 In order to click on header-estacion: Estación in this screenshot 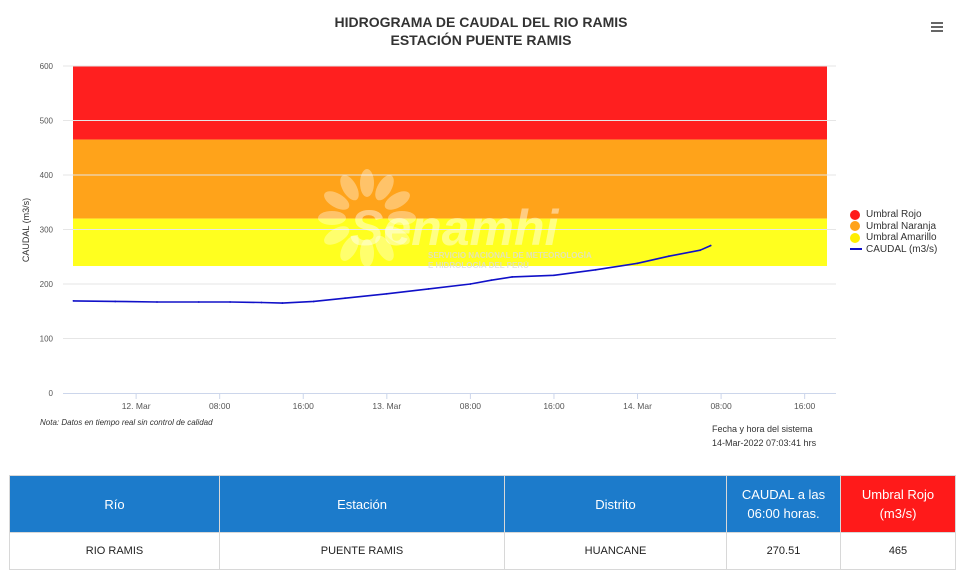, I will do `click(362, 504)`.